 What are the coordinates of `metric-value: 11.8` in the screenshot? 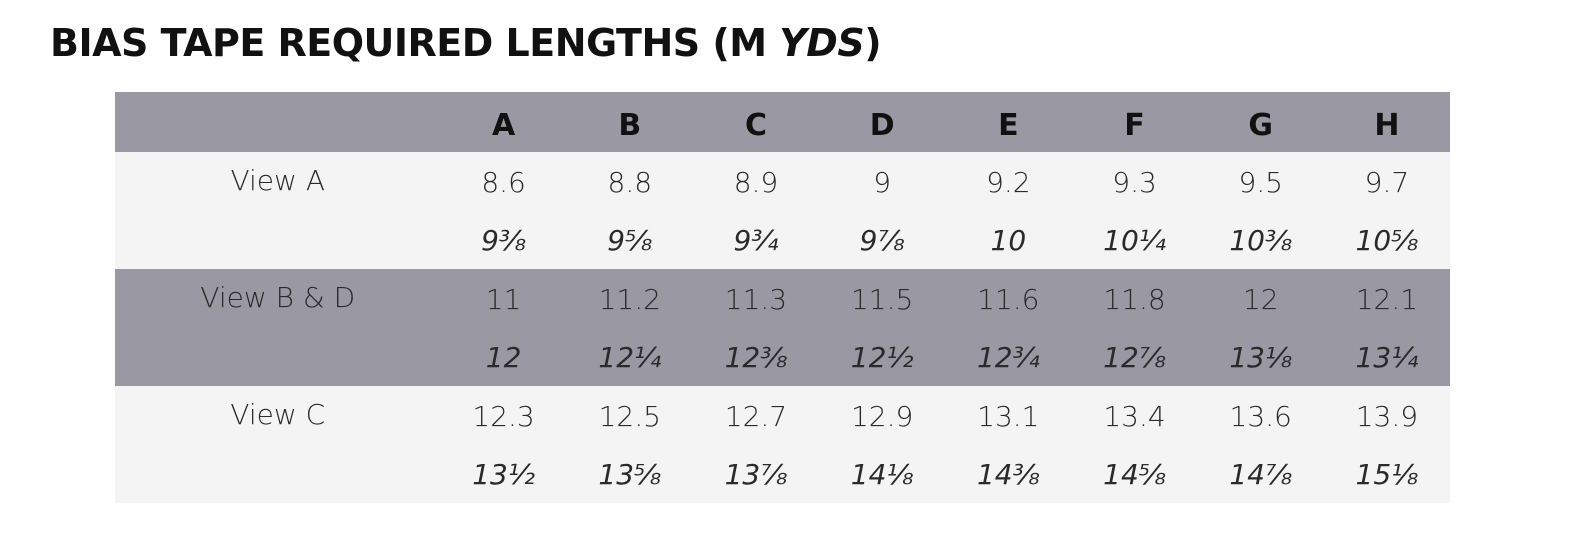 It's located at (1134, 299).